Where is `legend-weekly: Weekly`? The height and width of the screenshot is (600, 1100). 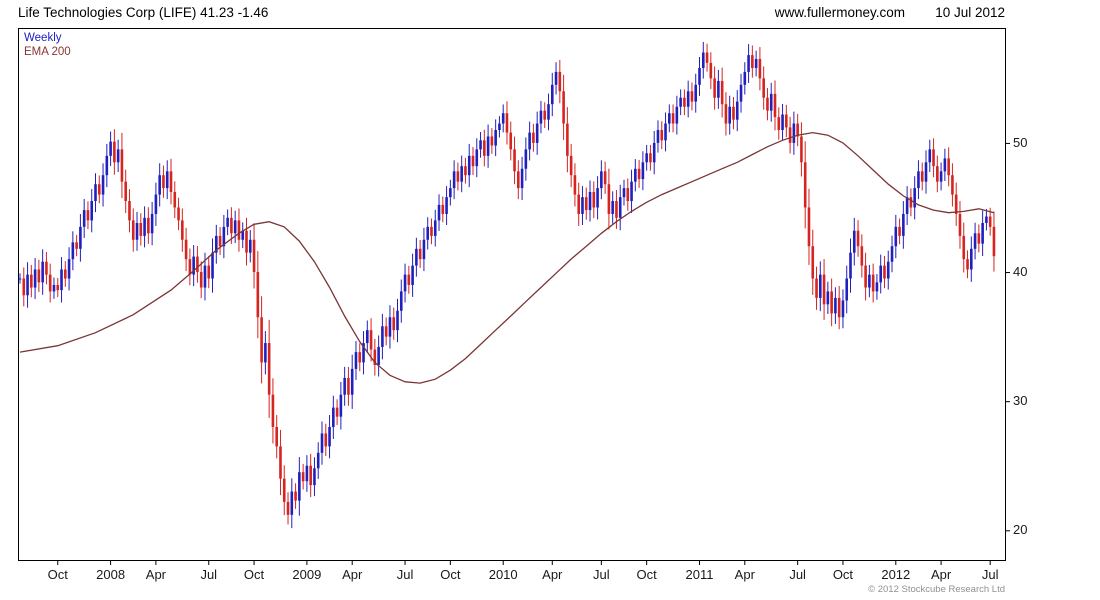 legend-weekly: Weekly is located at coordinates (43, 38).